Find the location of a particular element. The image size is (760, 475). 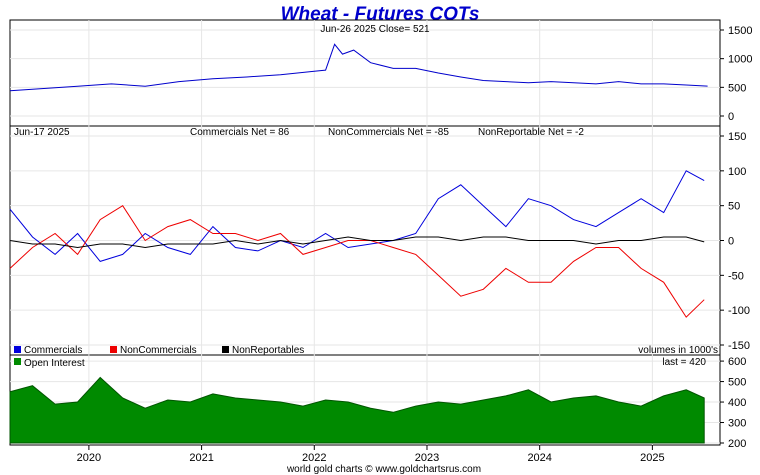

y-tick-label: 150 is located at coordinates (737, 137).